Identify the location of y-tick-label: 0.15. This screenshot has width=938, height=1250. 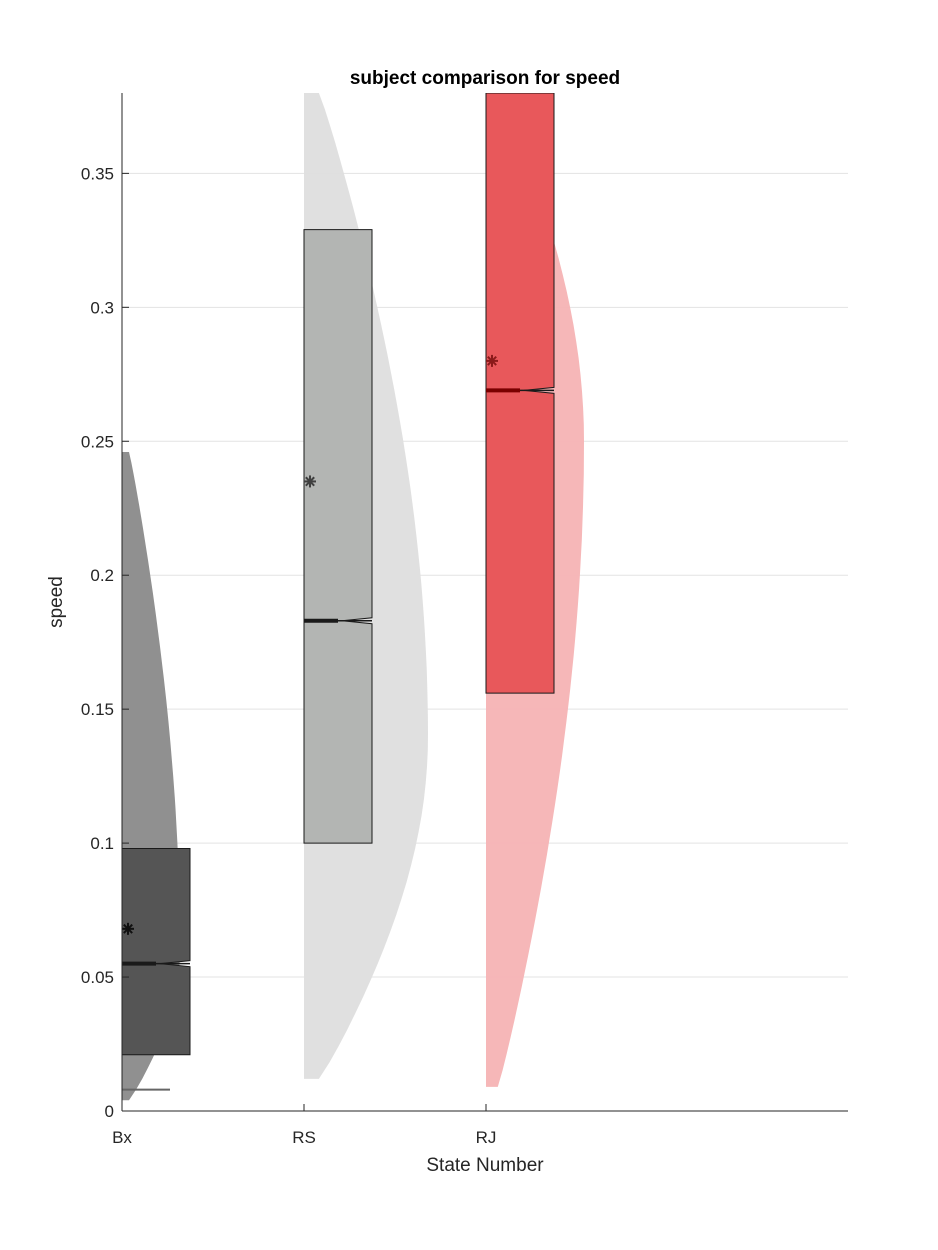
(97, 709).